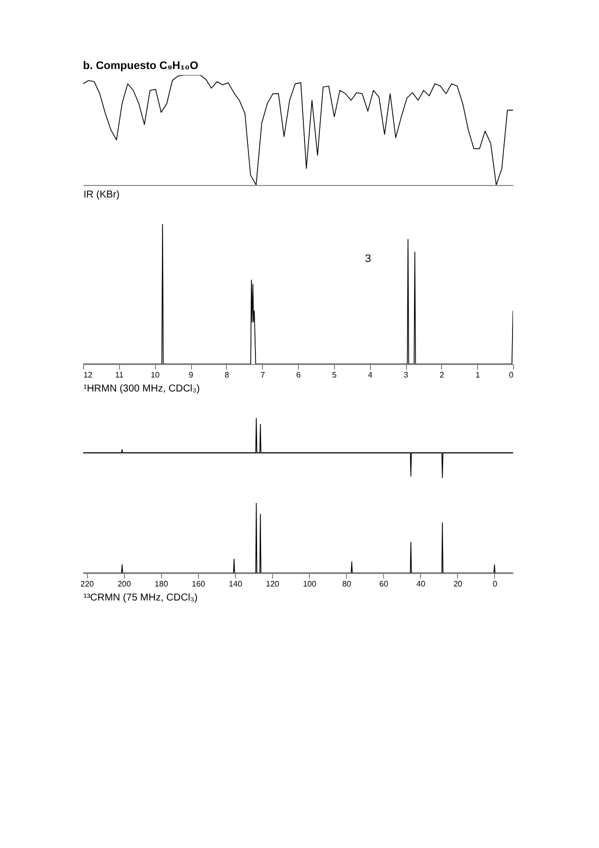 The image size is (599, 848). Describe the element at coordinates (477, 375) in the screenshot. I see `x-tick-label: 1` at that location.